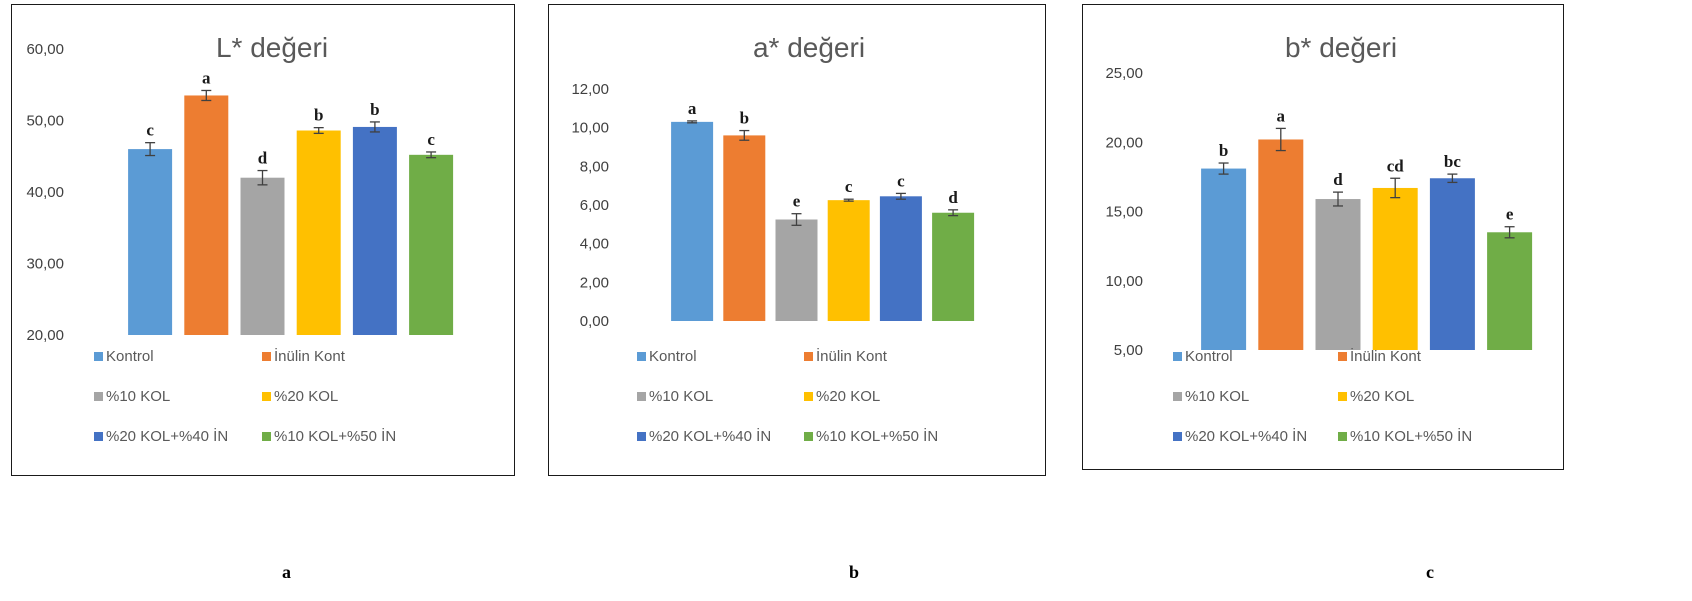  Describe the element at coordinates (594, 205) in the screenshot. I see `y-tick-label: 6,00` at that location.